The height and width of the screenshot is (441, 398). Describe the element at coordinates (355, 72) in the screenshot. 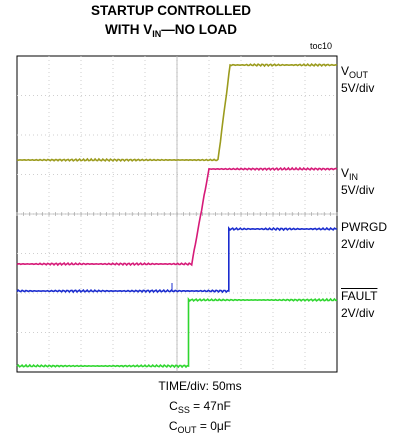

I see `vout-label: VOUT` at that location.